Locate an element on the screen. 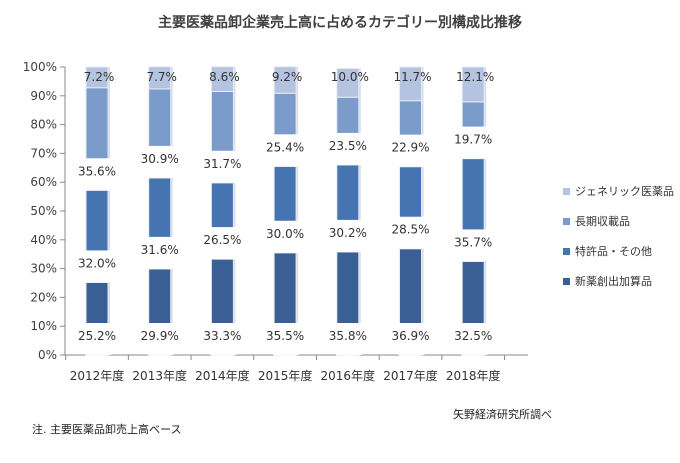 This screenshot has height=463, width=680. y-tick-label: 80% is located at coordinates (43, 125).